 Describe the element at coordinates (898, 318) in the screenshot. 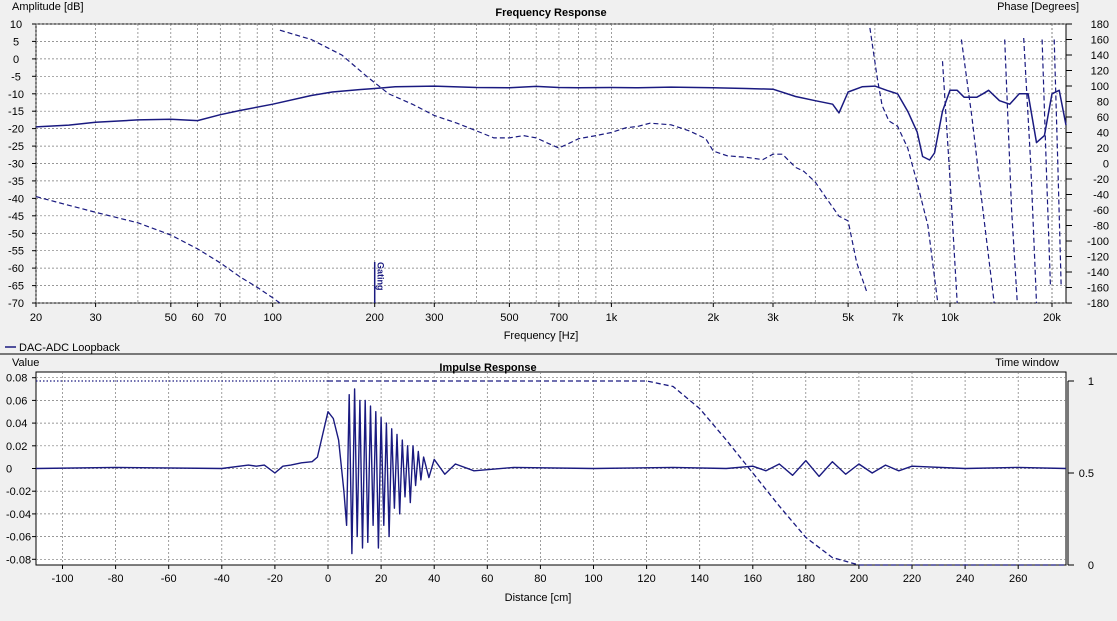

I see `frequency-tick-label: 7k` at that location.